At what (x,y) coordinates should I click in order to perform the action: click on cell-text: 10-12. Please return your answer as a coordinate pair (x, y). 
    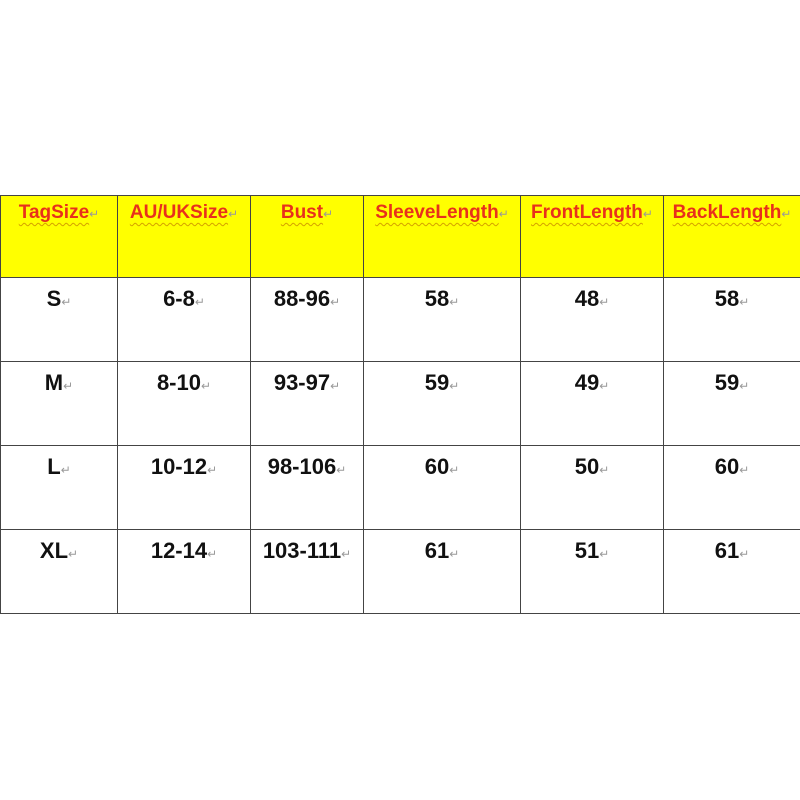
    Looking at the image, I should click on (179, 466).